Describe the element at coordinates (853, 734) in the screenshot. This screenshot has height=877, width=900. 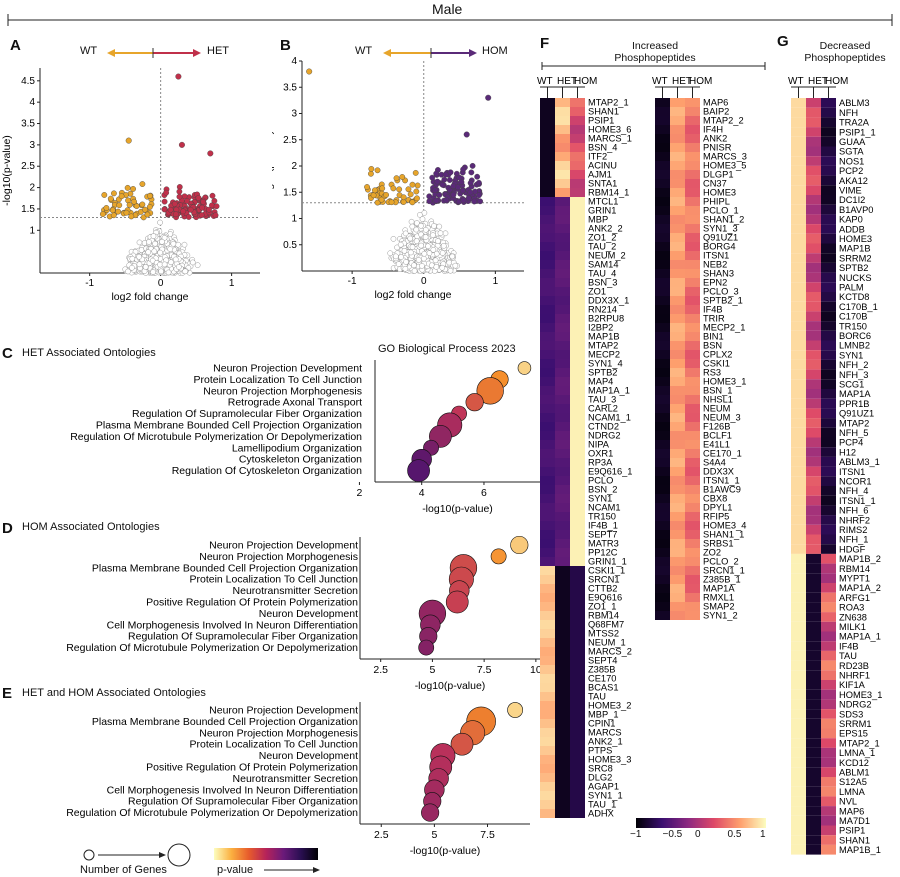
I see `heatmap-row-label: EPS15` at that location.